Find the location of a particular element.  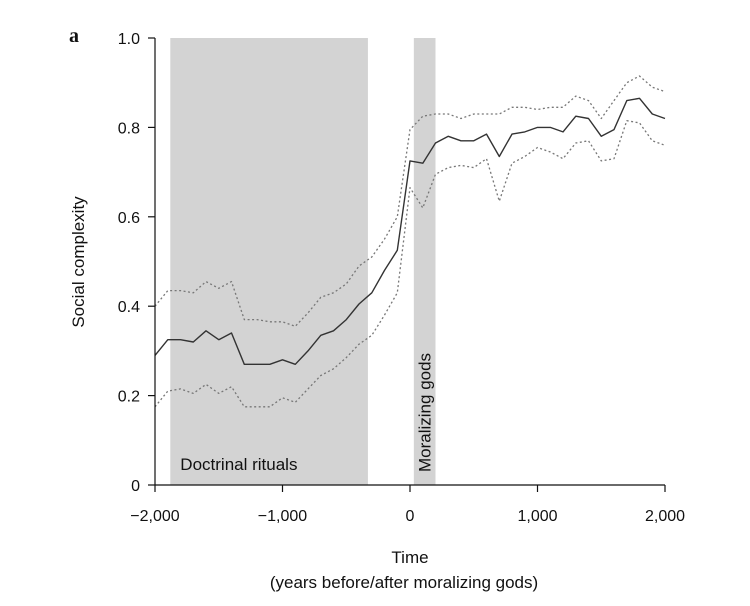

x-tick-label: 0 is located at coordinates (410, 516).